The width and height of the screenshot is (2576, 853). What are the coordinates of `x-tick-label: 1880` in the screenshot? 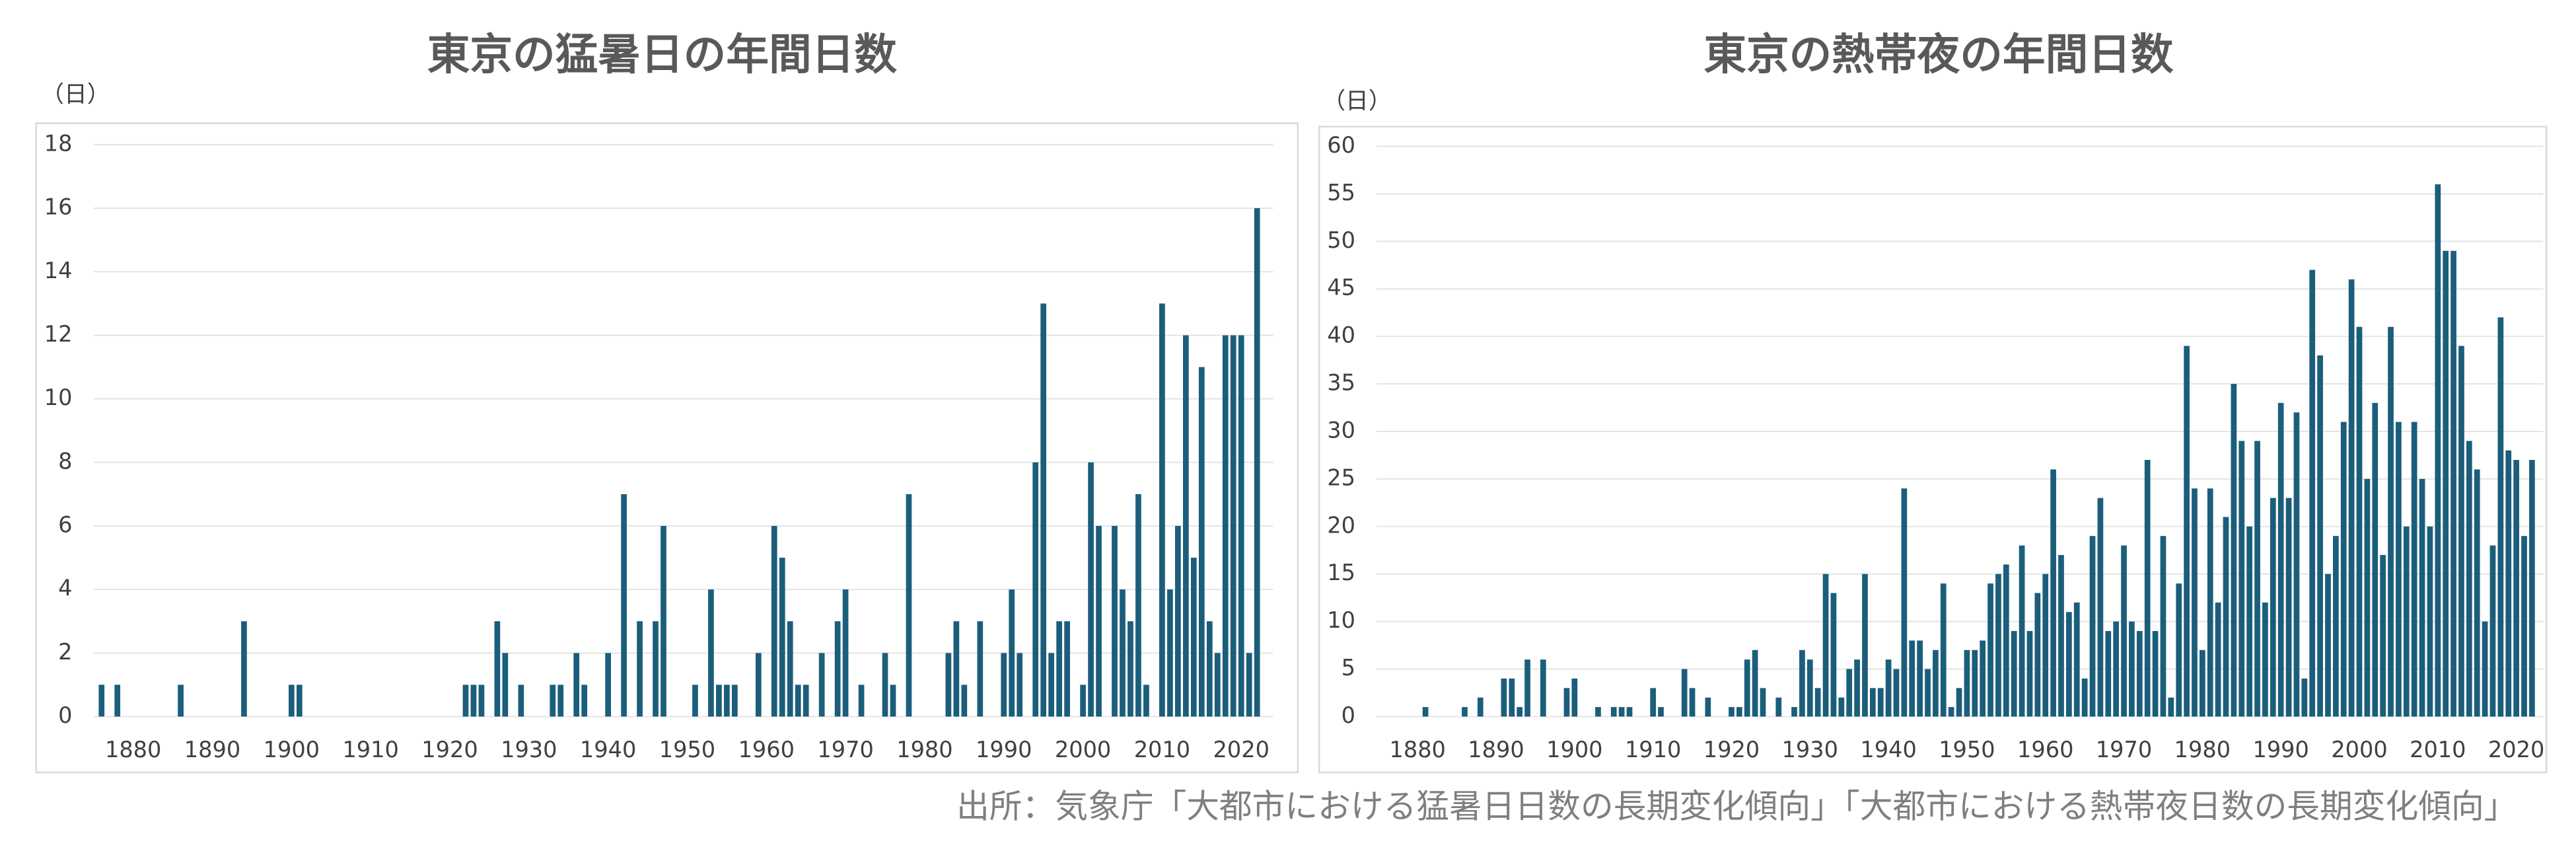 It's located at (133, 749).